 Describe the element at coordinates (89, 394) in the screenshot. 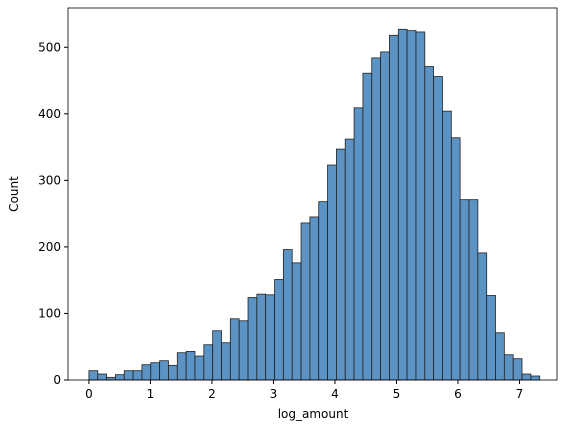

I see `x-tick-label: 0` at that location.